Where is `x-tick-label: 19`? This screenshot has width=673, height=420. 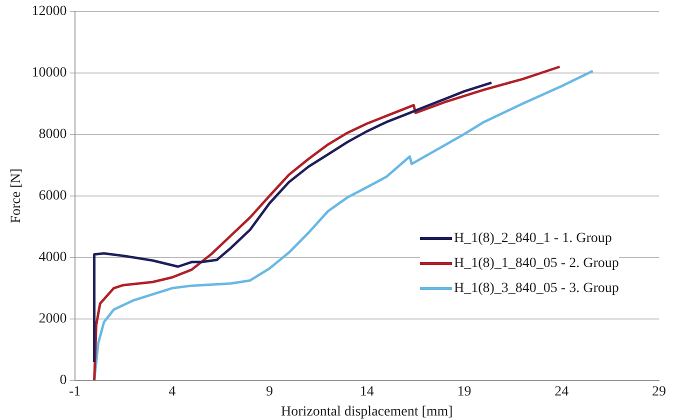 x-tick-label: 19 is located at coordinates (464, 392).